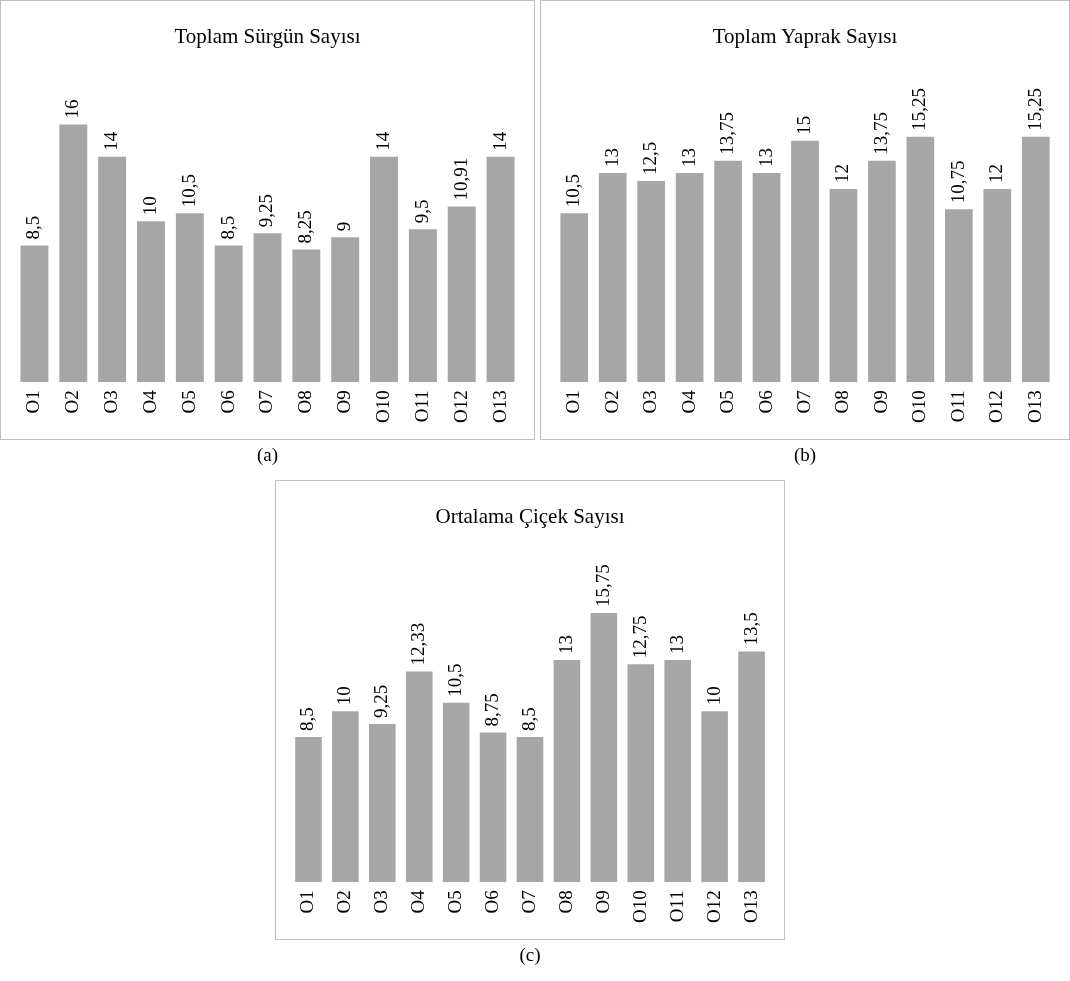 Image resolution: width=1070 pixels, height=981 pixels. I want to click on data-label: 12,5, so click(650, 158).